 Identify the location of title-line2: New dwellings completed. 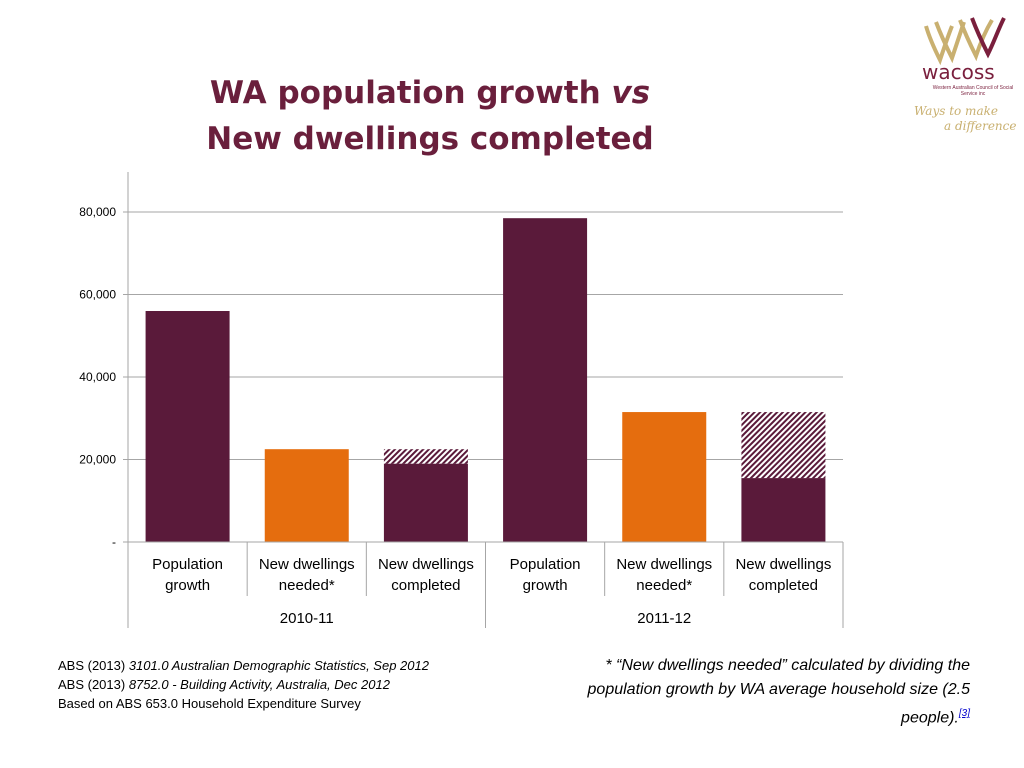
(430, 139).